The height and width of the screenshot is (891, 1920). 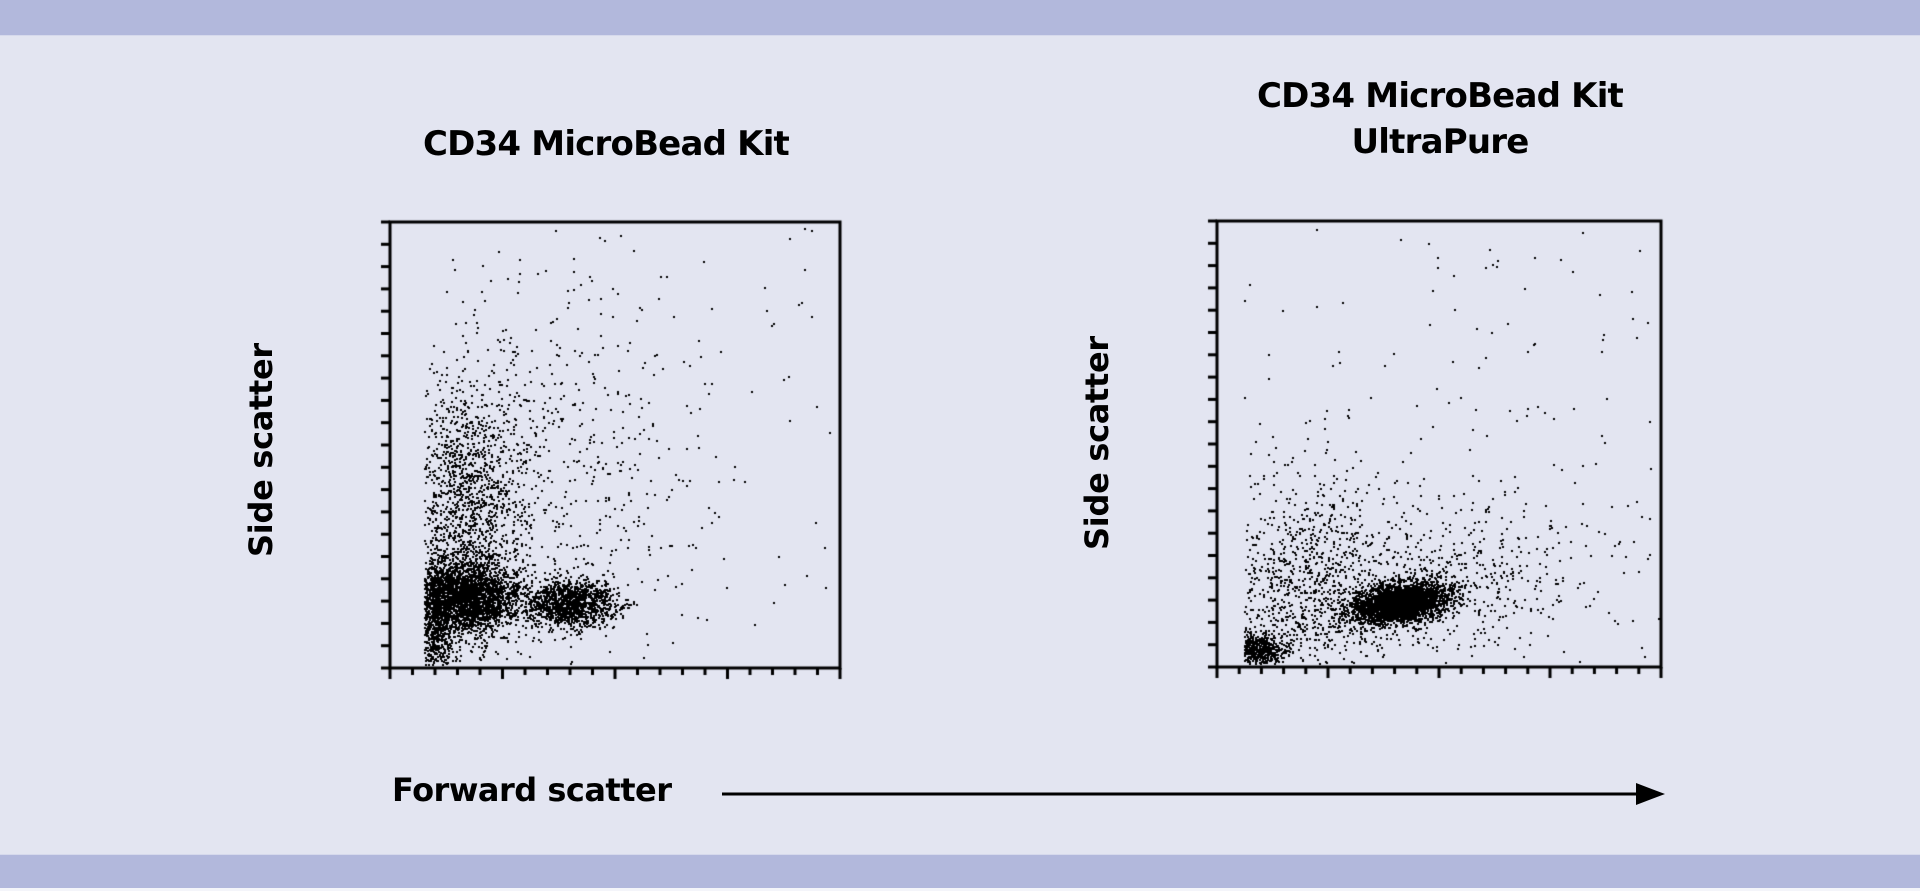 I want to click on right-scatter-canvas, so click(x=1439, y=448).